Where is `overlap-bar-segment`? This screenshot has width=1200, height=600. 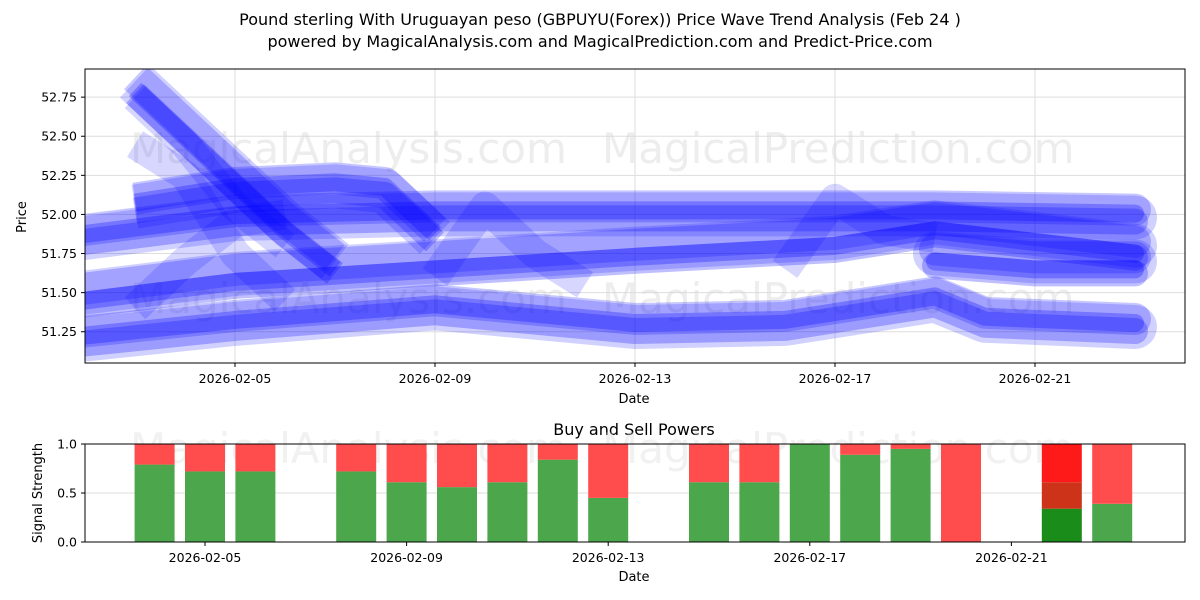
overlap-bar-segment is located at coordinates (1061, 495).